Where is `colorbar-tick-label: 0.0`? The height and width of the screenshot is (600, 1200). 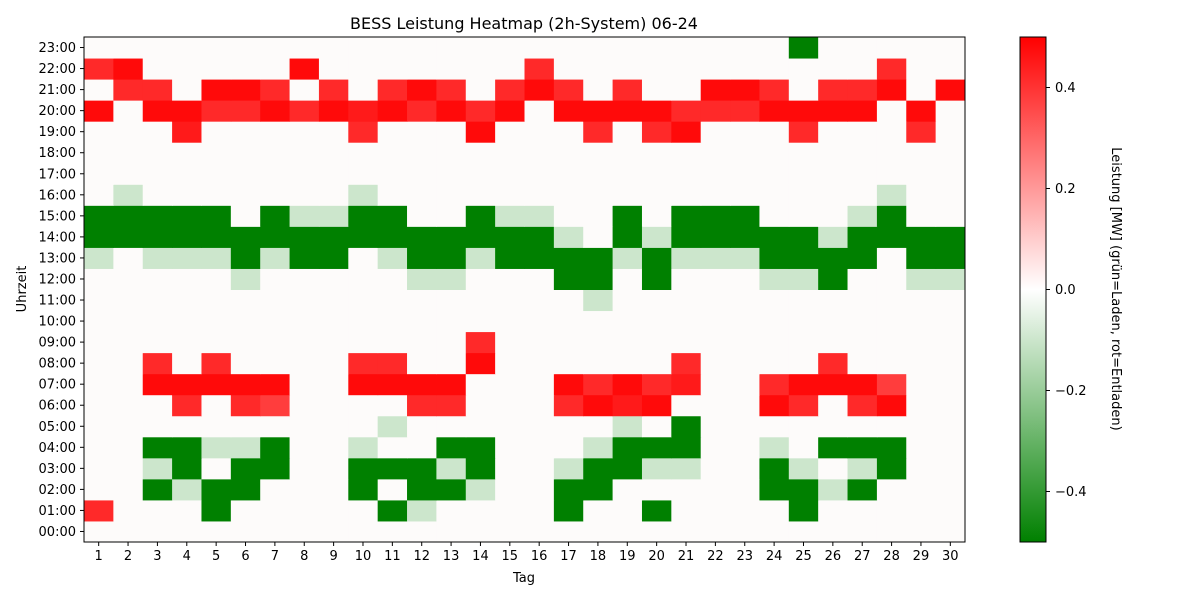 colorbar-tick-label: 0.0 is located at coordinates (1065, 290).